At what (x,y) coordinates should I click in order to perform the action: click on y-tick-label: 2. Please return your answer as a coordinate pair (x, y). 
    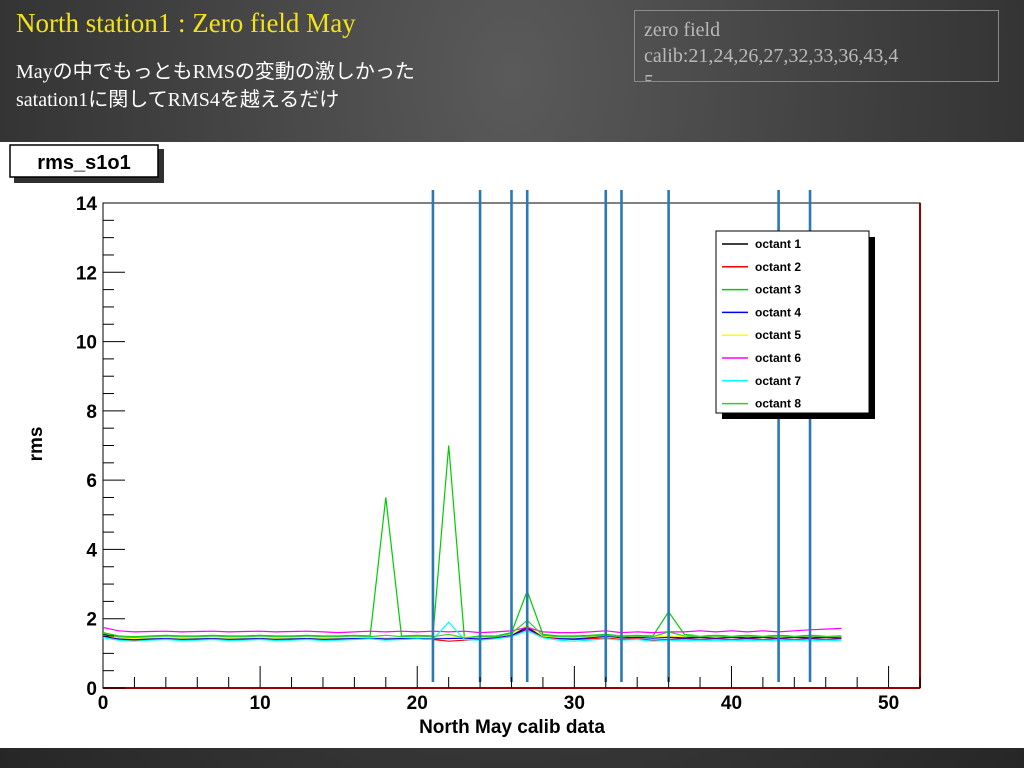
    Looking at the image, I should click on (91, 620).